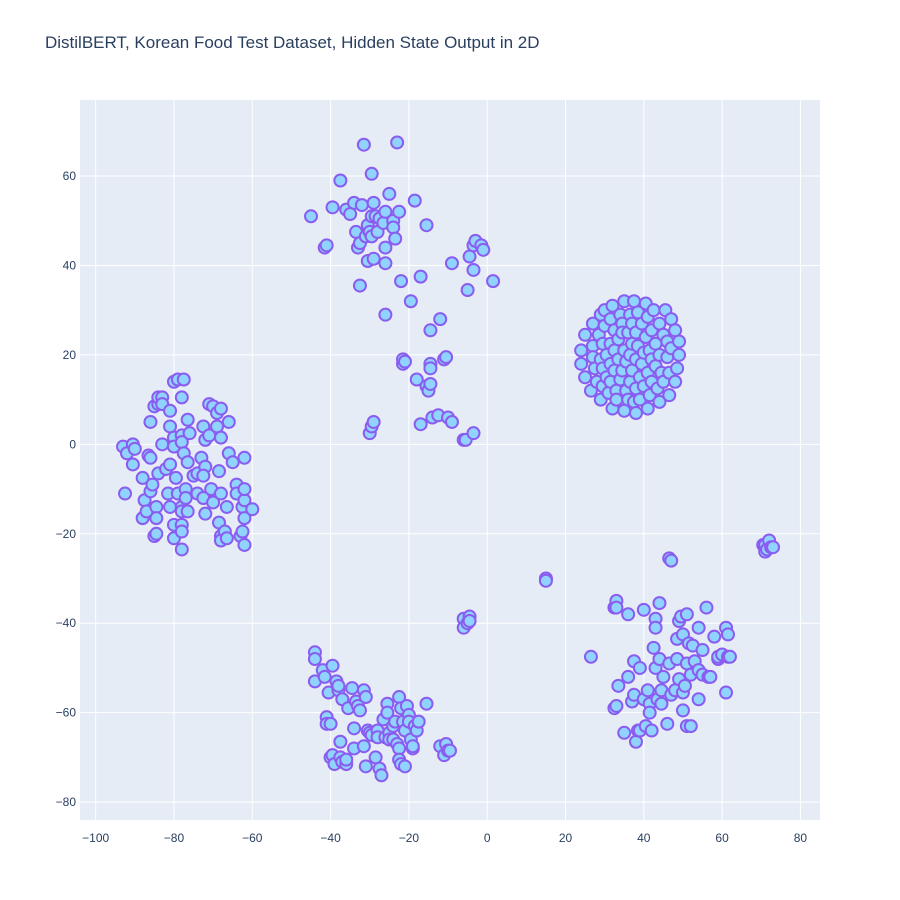 The height and width of the screenshot is (900, 900). Describe the element at coordinates (72, 444) in the screenshot. I see `y-tick-label: 0` at that location.